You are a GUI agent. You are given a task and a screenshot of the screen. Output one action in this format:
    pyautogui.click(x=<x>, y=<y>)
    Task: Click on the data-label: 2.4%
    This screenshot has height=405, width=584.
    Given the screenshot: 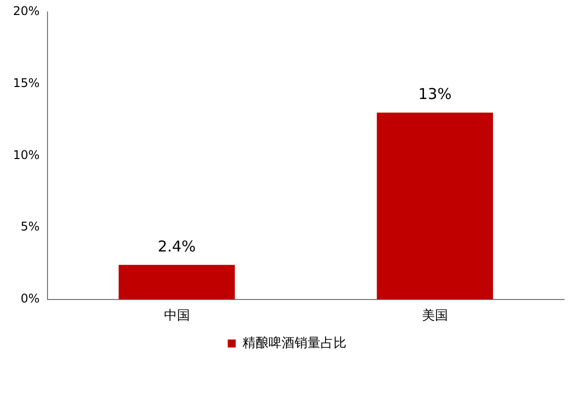 What is the action you would take?
    pyautogui.click(x=177, y=246)
    